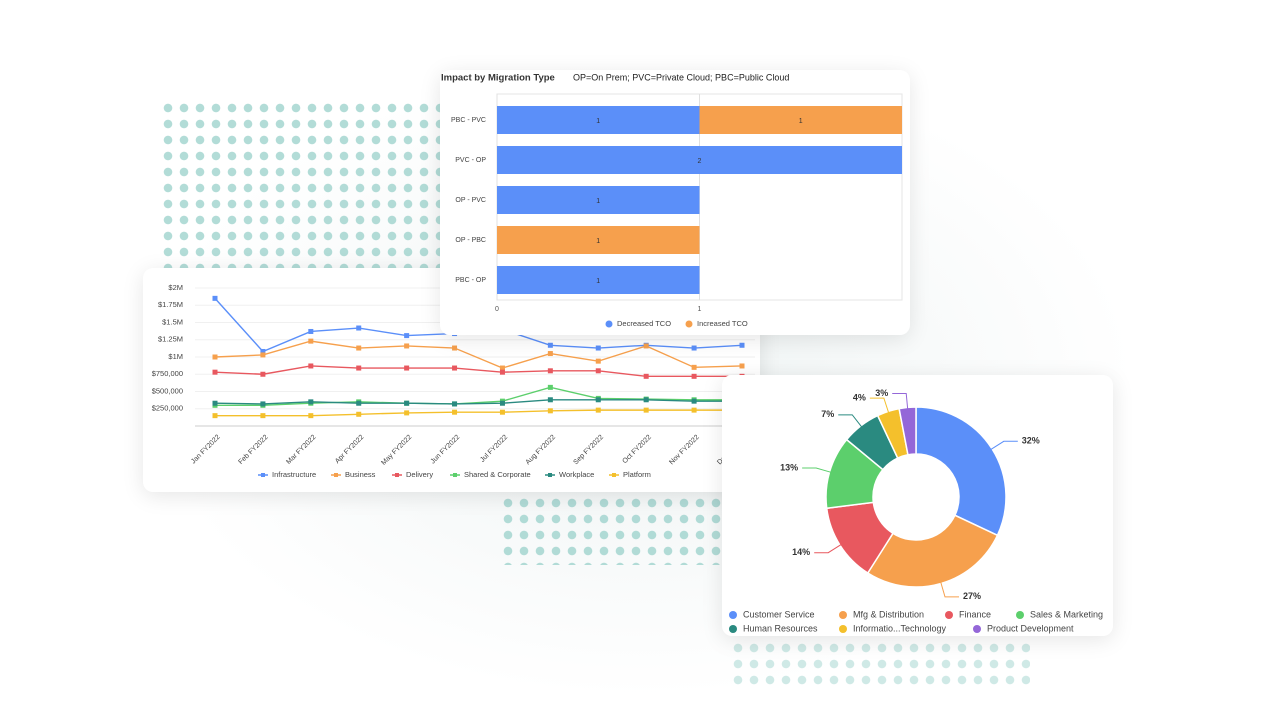 Image resolution: width=1280 pixels, height=720 pixels. Describe the element at coordinates (589, 450) in the screenshot. I see `x-tick-label: Sep FY2022` at that location.